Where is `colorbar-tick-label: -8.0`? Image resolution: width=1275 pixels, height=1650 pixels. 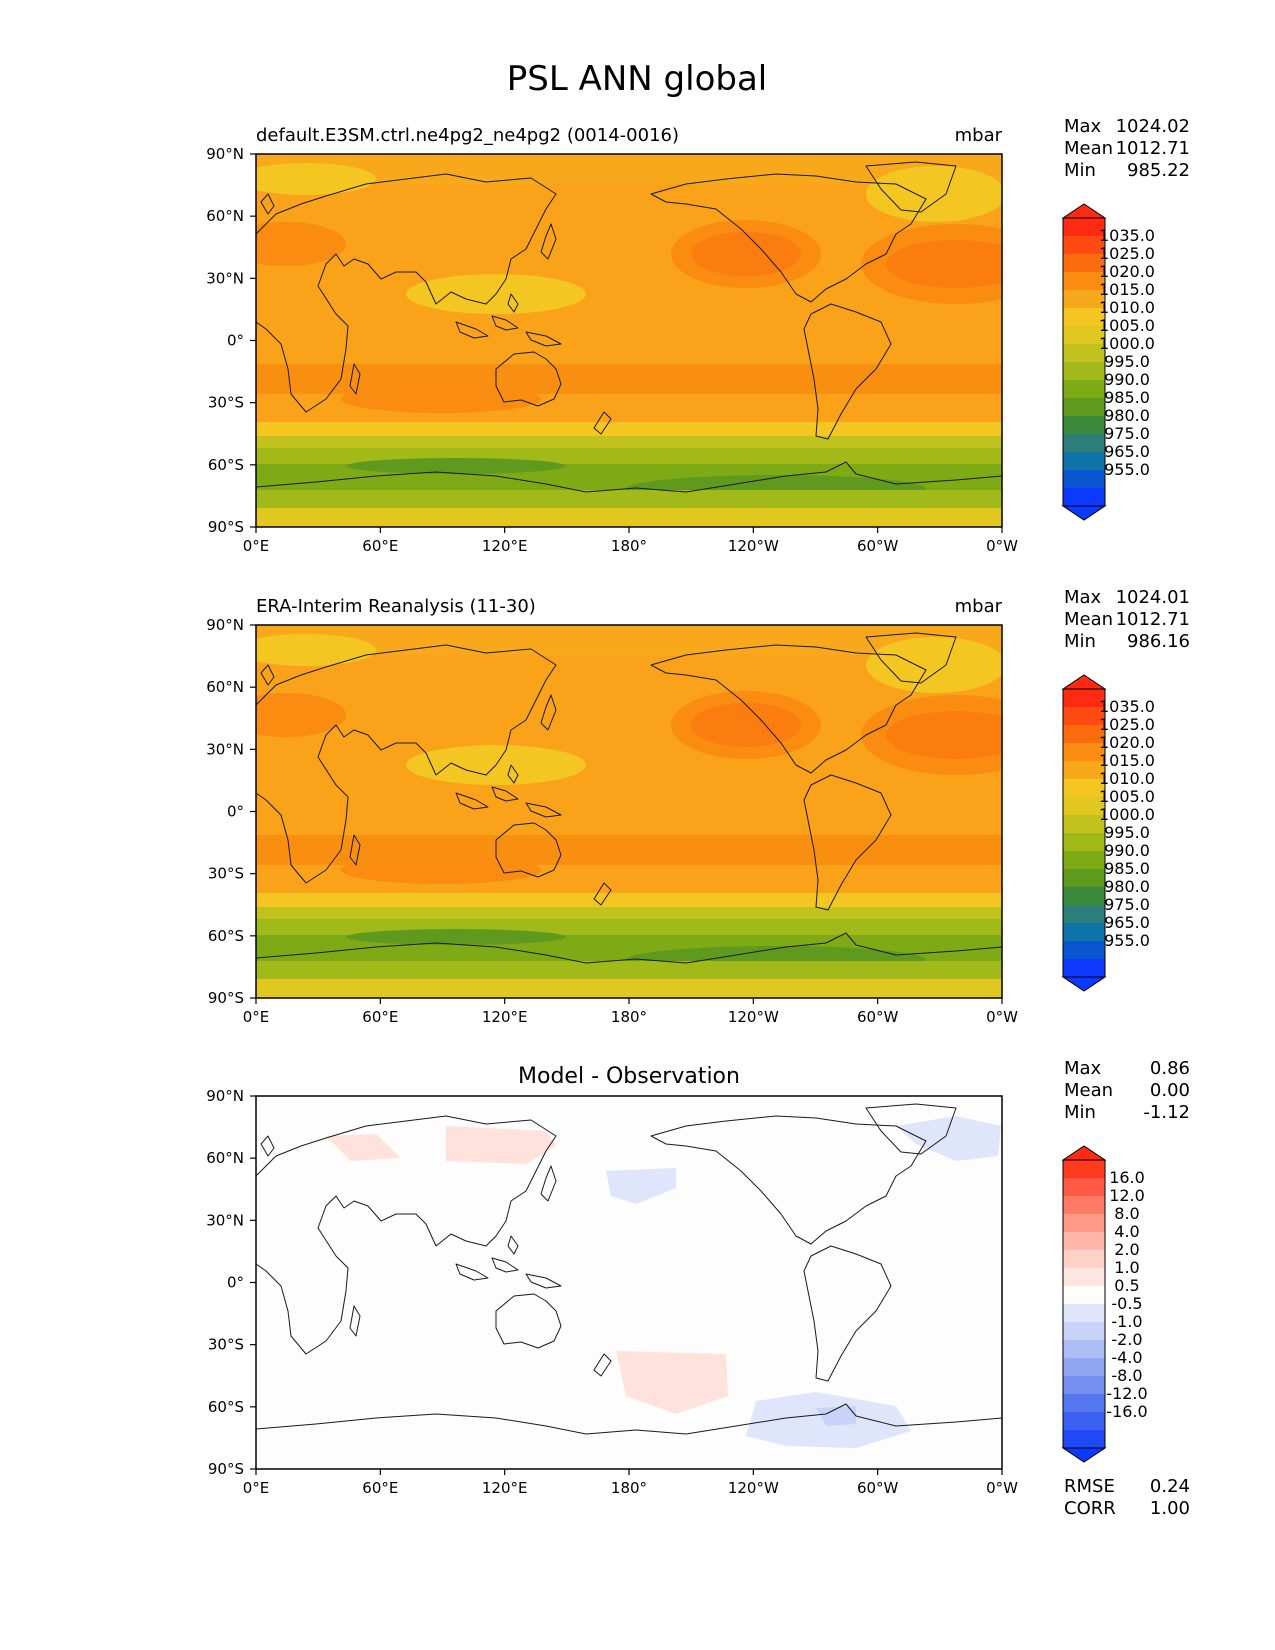 colorbar-tick-label: -8.0 is located at coordinates (1126, 1375).